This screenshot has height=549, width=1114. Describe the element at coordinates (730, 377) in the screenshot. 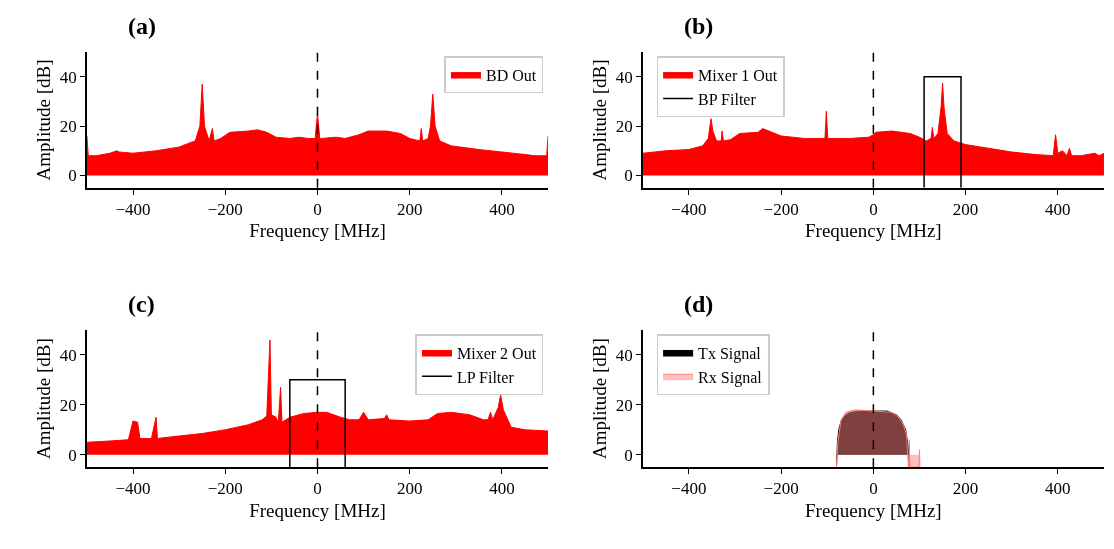

I see `legend-label: Rx Signal` at that location.